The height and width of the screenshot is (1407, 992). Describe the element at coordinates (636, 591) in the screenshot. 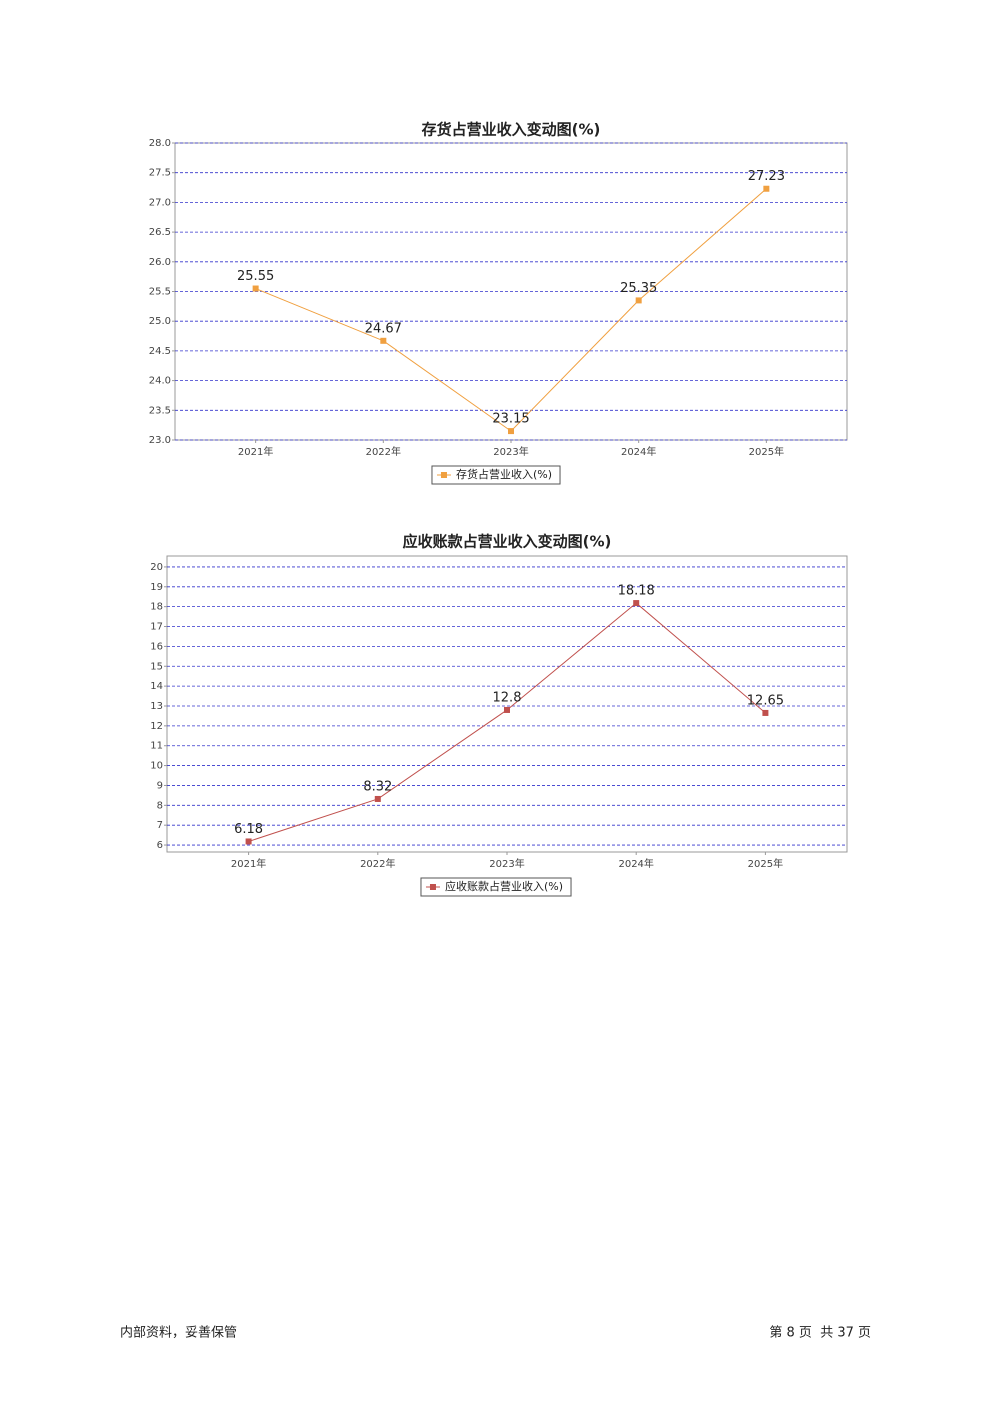

I see `data-label: 18.18` at that location.